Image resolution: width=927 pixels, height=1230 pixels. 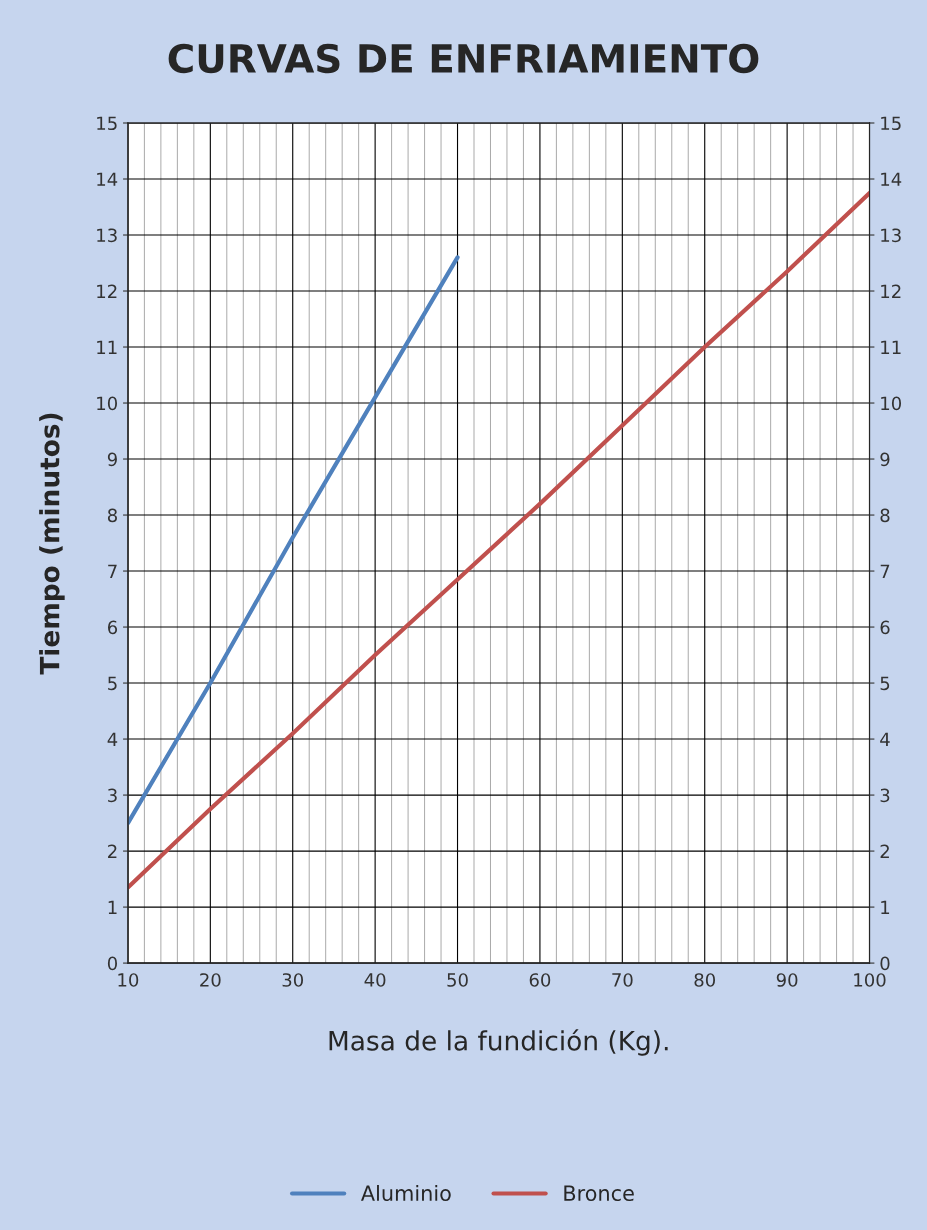 I want to click on y2-tick-label: 15, so click(x=891, y=123).